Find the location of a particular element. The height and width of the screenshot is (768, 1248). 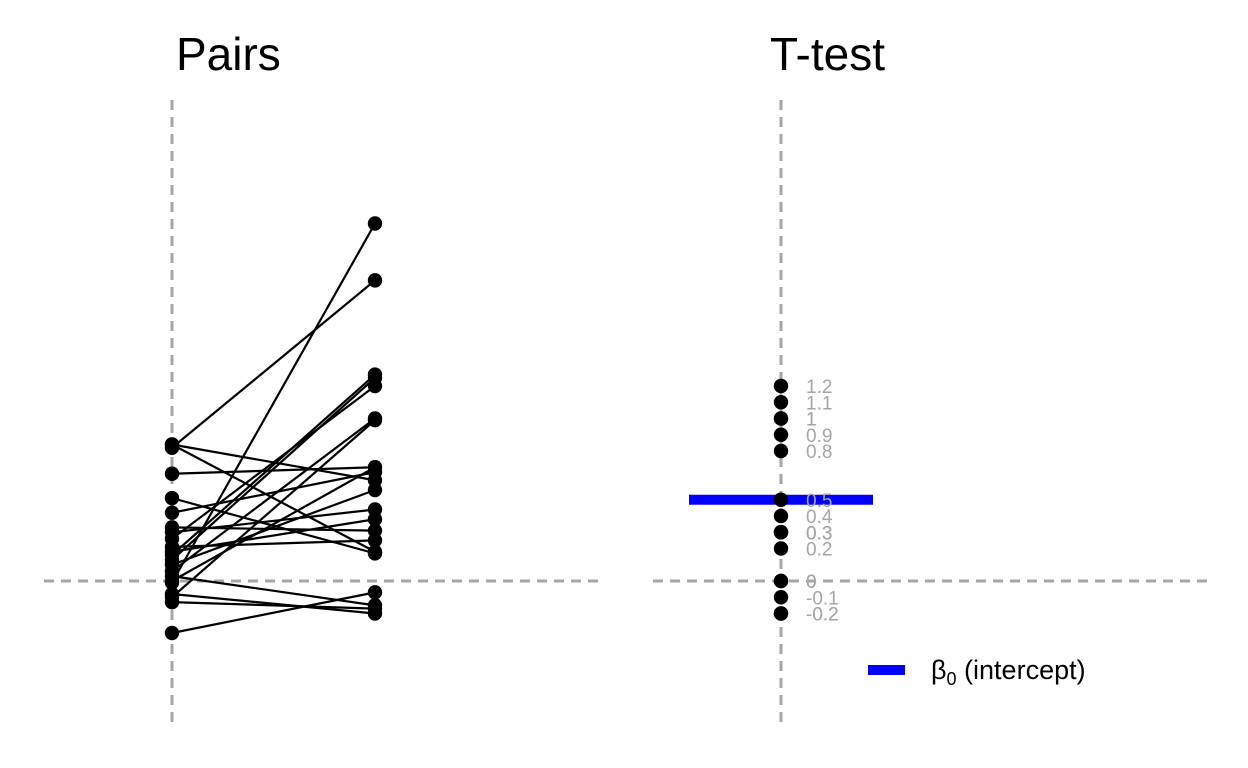

legend-intercept-swatch is located at coordinates (886, 670).